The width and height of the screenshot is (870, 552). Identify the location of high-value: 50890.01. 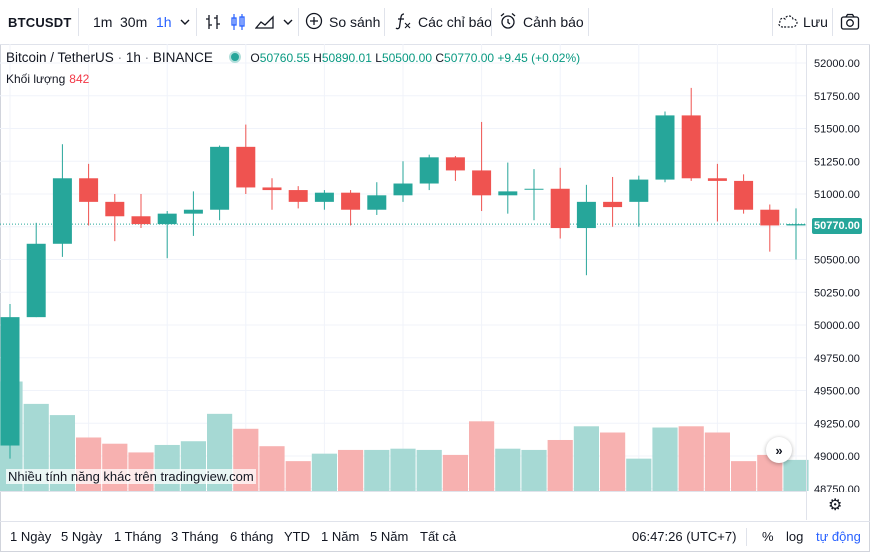
(346, 58).